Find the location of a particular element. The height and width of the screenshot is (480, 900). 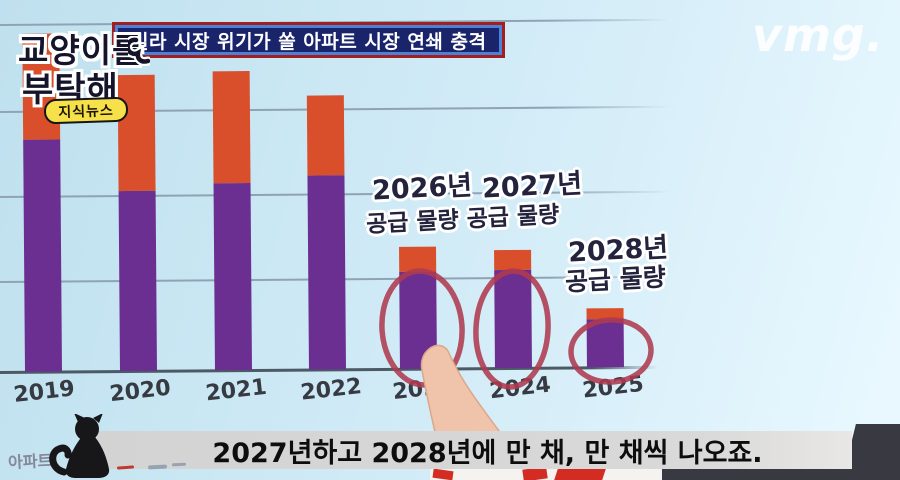

x-axis-label: 2024 is located at coordinates (519, 388).